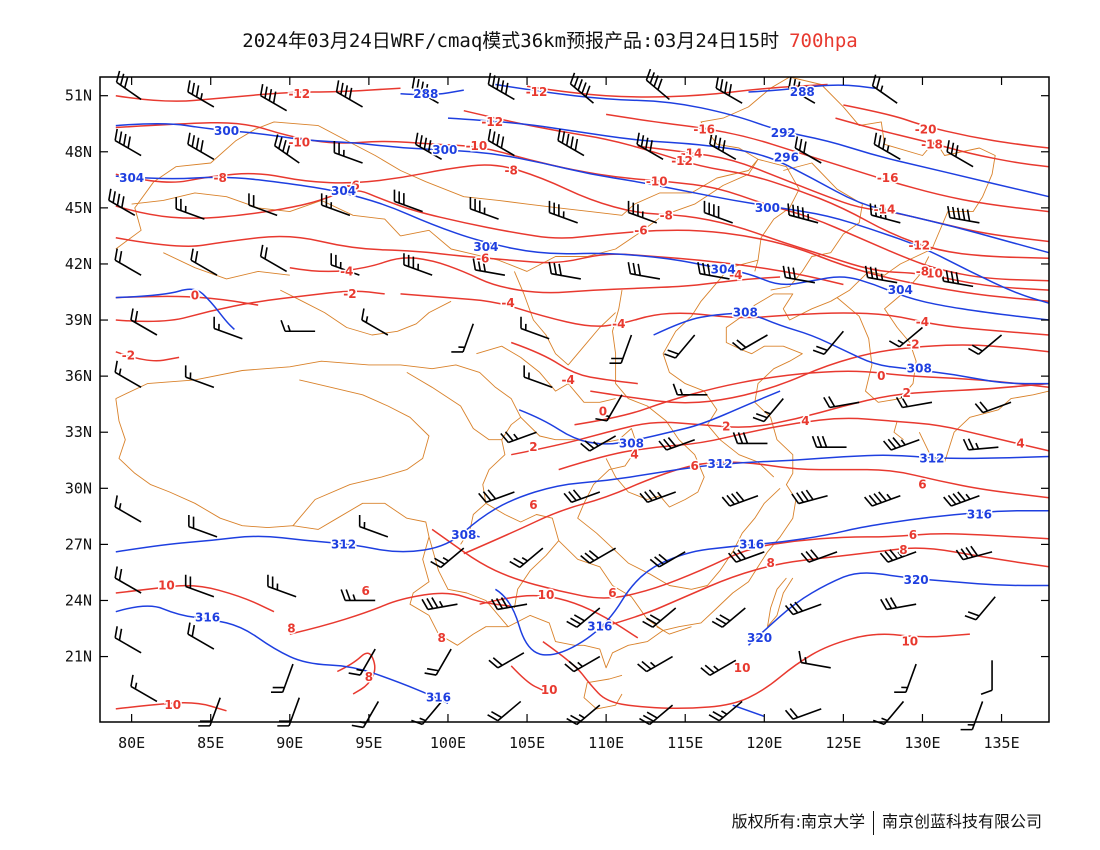  What do you see at coordinates (78, 657) in the screenshot?
I see `lat-tick-label: 21N` at bounding box center [78, 657].